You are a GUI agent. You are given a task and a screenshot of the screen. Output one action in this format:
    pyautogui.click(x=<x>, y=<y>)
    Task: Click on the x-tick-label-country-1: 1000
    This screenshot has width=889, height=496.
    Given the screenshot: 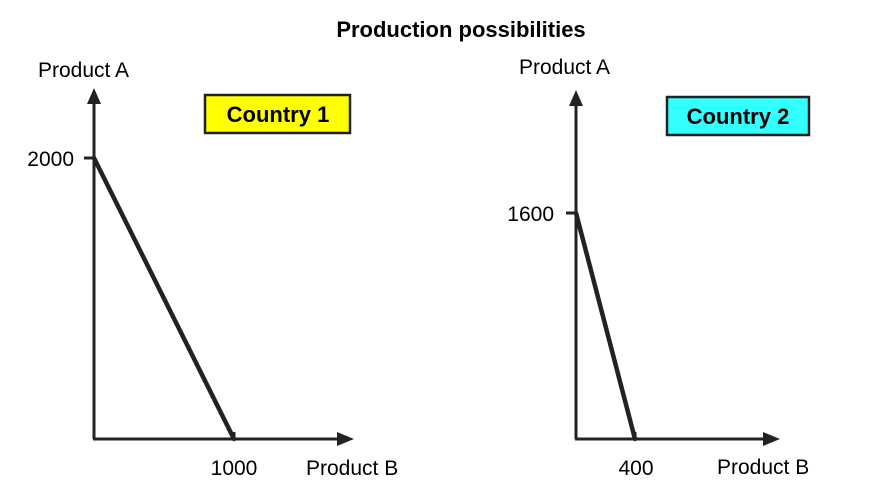 What is the action you would take?
    pyautogui.click(x=234, y=468)
    